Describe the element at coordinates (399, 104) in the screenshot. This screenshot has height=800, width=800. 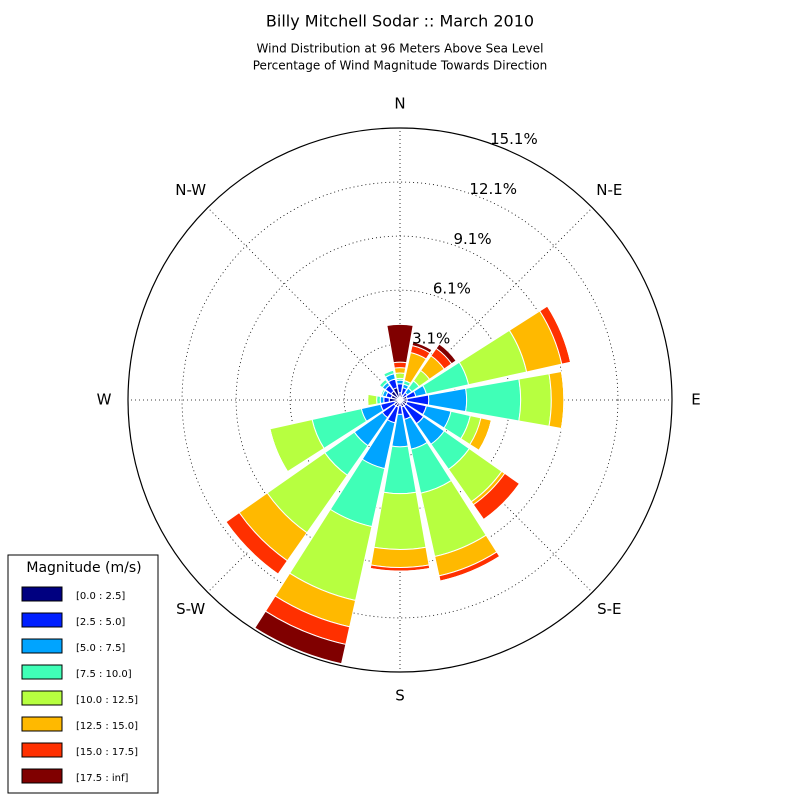
I see `direction-label: N` at that location.